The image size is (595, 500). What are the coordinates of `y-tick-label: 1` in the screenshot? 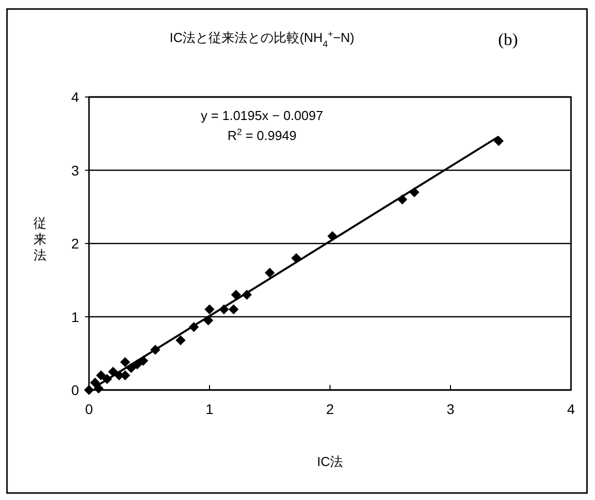 It's located at (75, 316).